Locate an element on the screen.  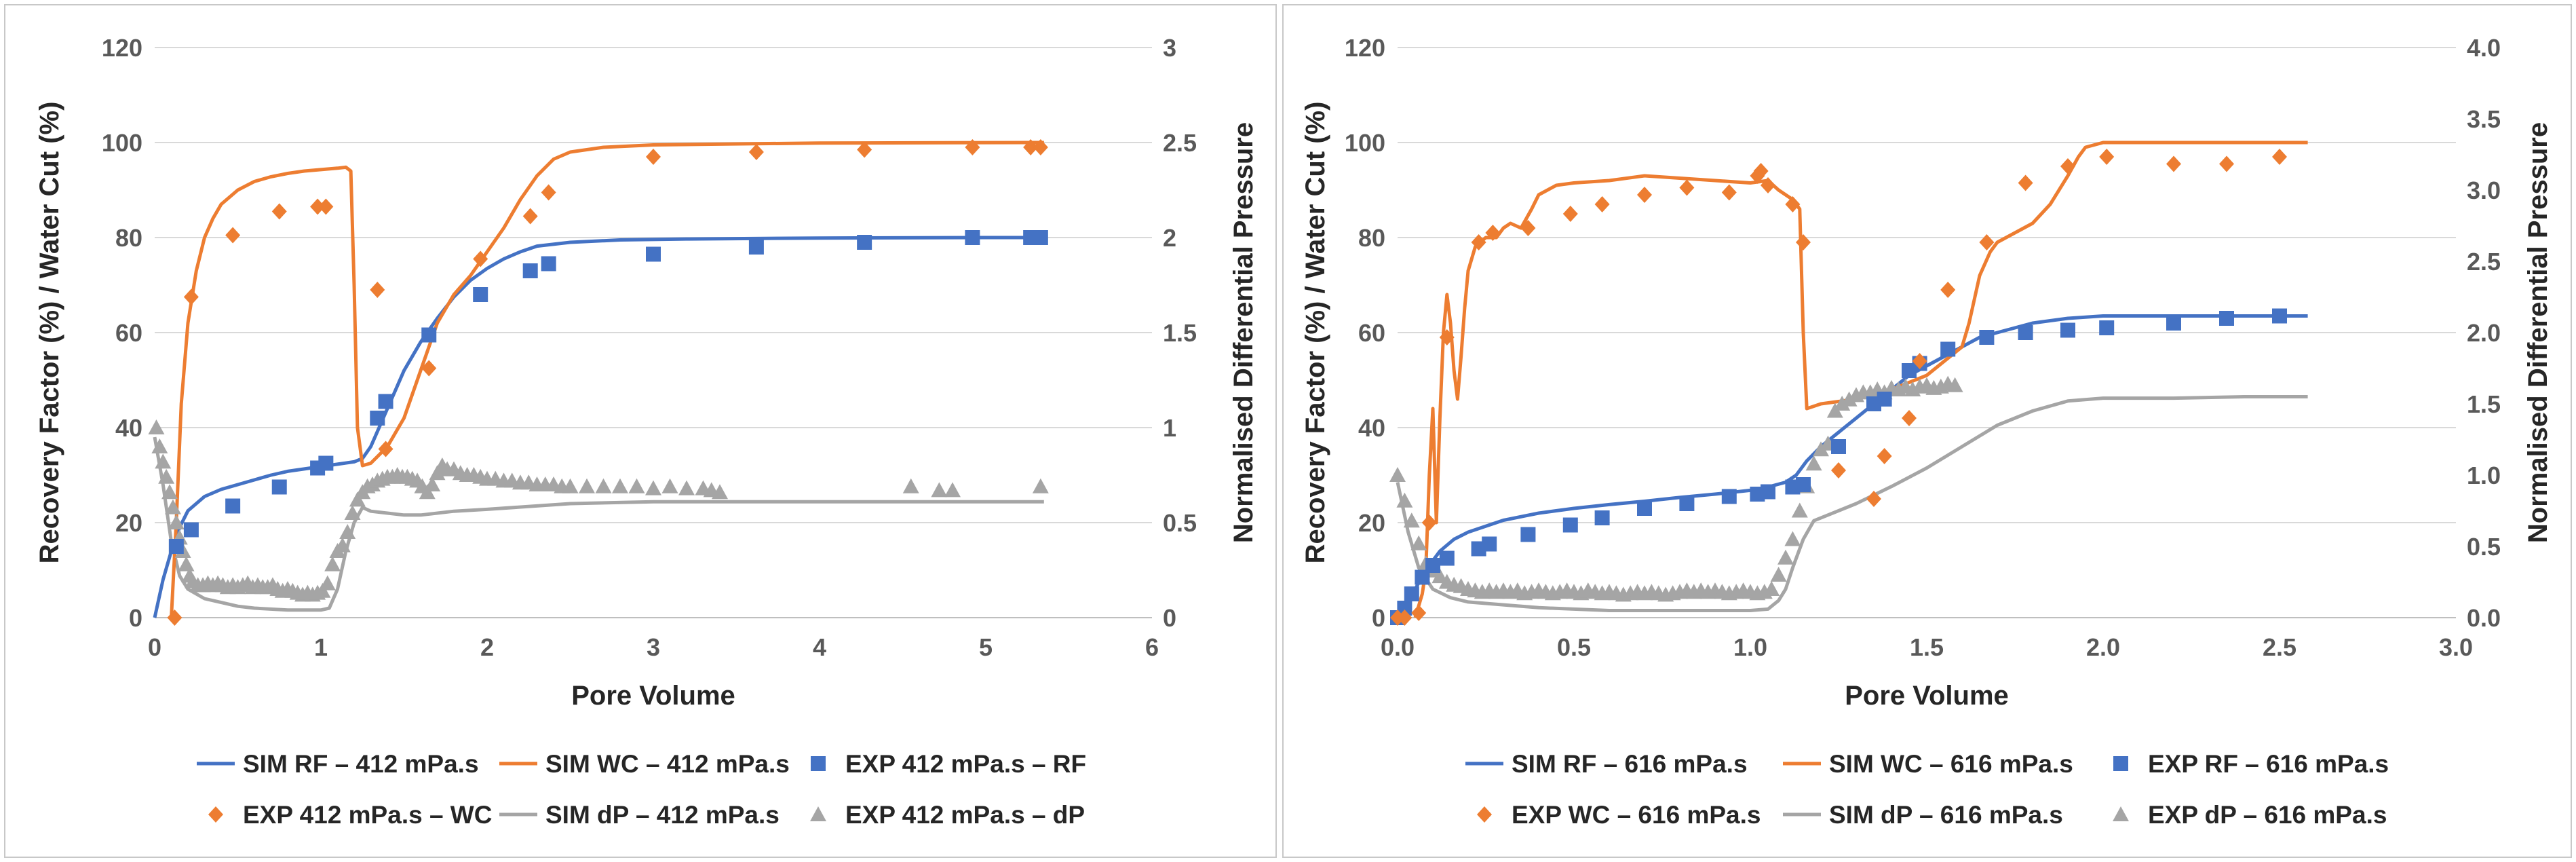
series-exp-412-mpa-s-dp is located at coordinates (598, 510).